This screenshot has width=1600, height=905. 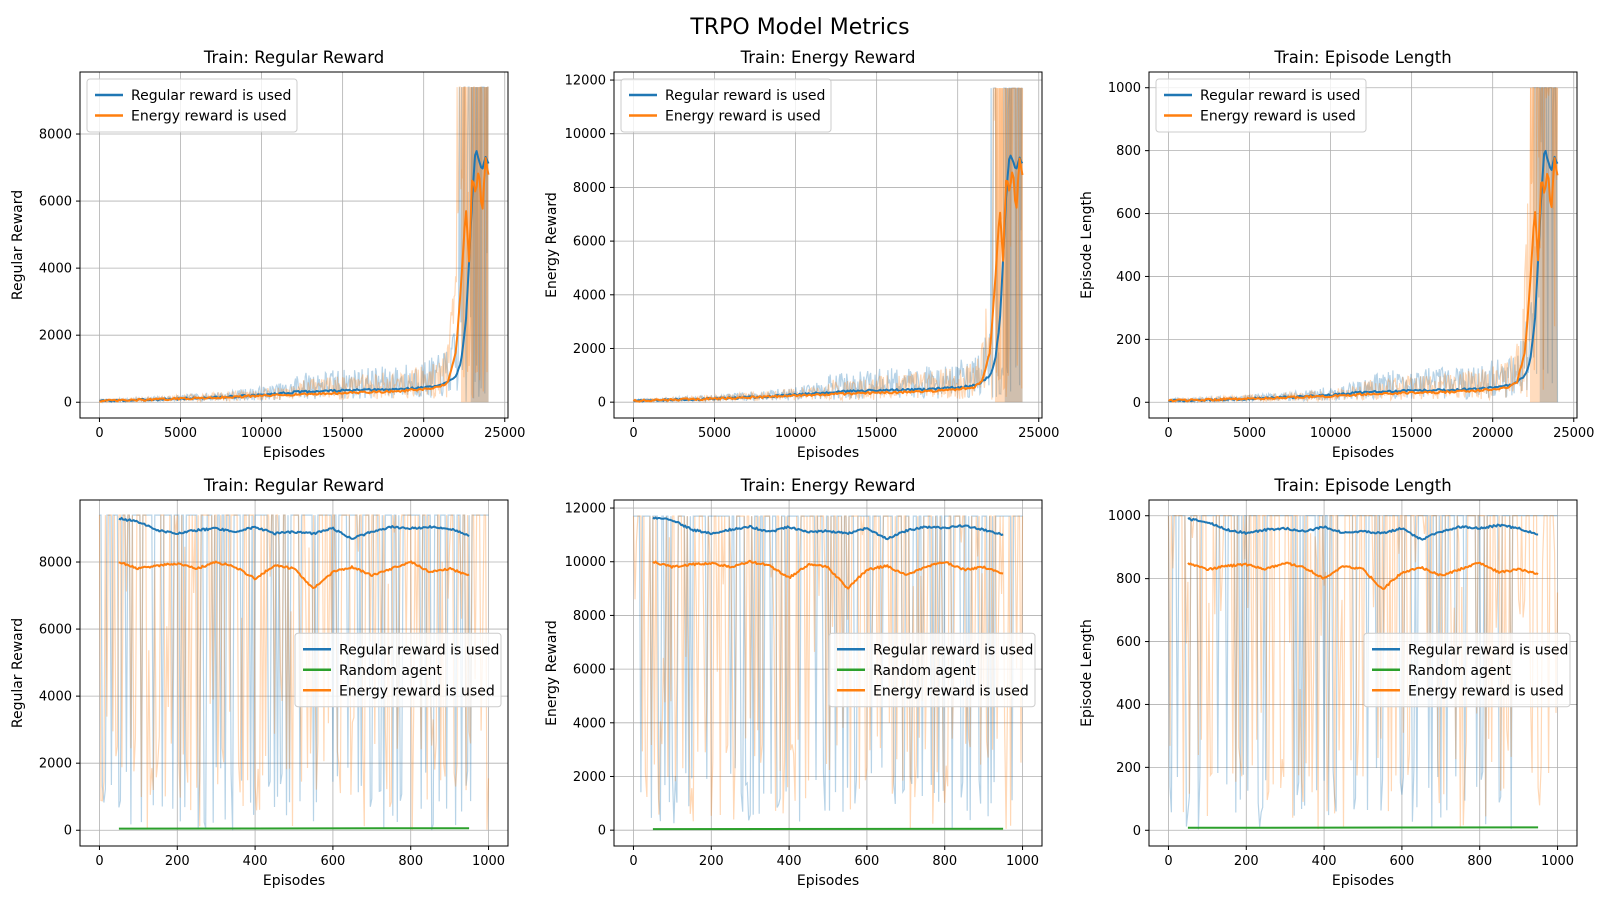 What do you see at coordinates (1128, 705) in the screenshot?
I see `y-tick-label: 400` at bounding box center [1128, 705].